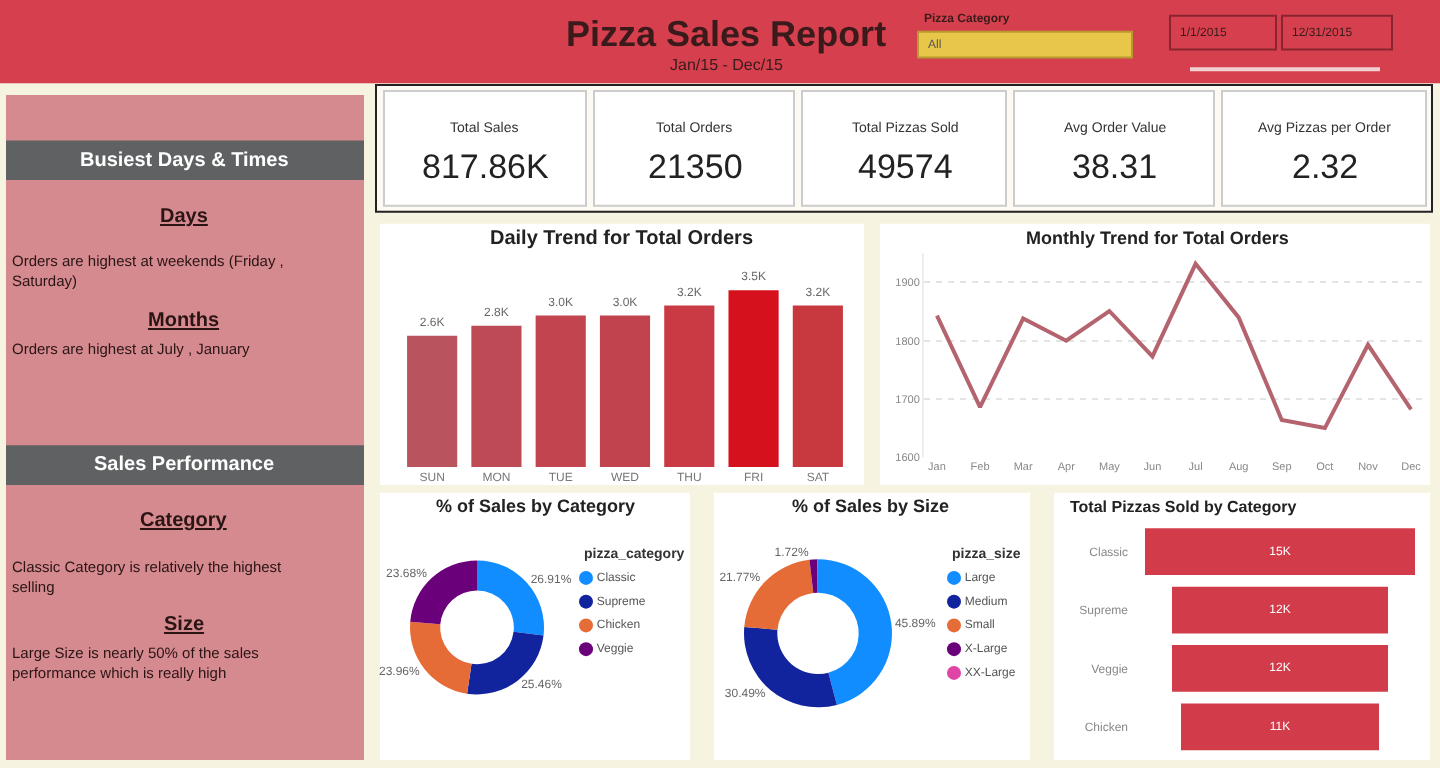  What do you see at coordinates (695, 167) in the screenshot?
I see `text: 21350` at bounding box center [695, 167].